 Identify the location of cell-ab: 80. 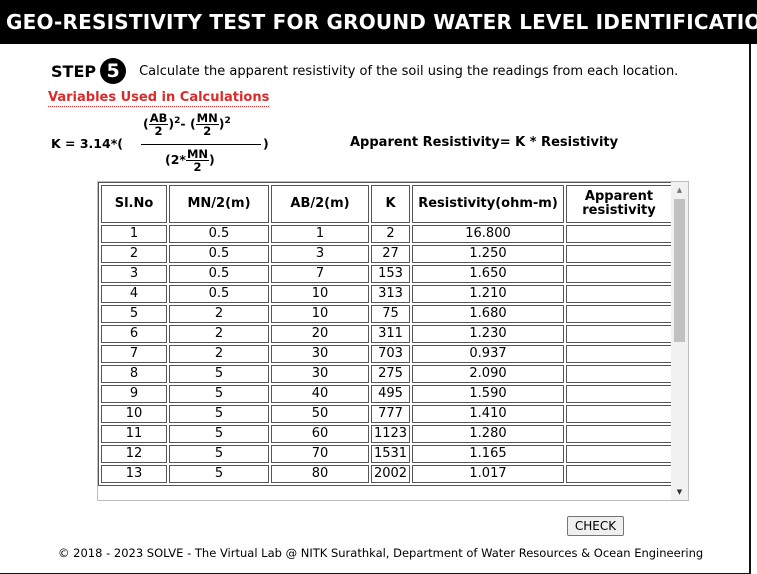
(320, 474).